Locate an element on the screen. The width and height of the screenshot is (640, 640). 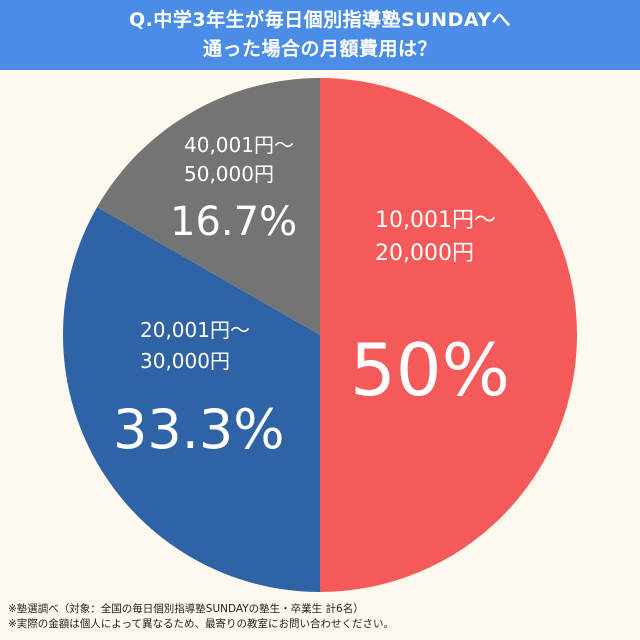
slice-3-value-label: 16.7% is located at coordinates (233, 222).